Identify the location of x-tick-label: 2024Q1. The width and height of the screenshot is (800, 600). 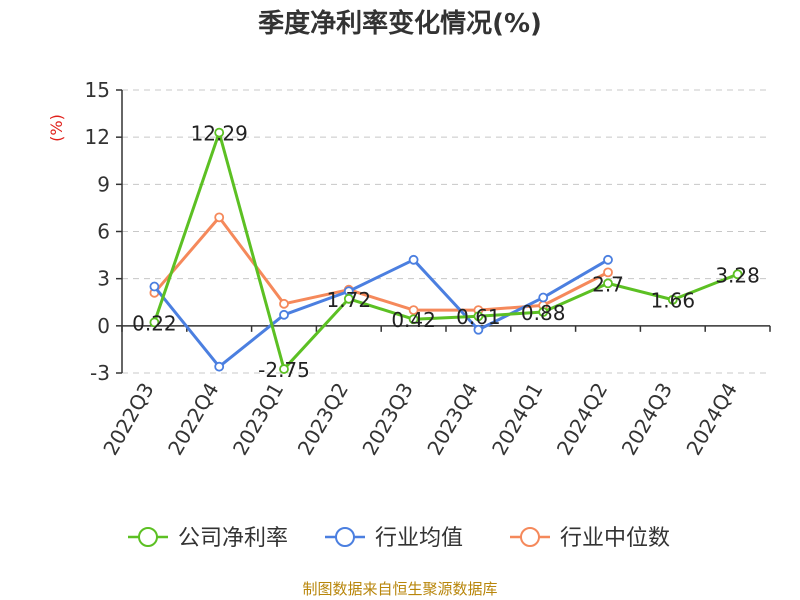
(517, 419).